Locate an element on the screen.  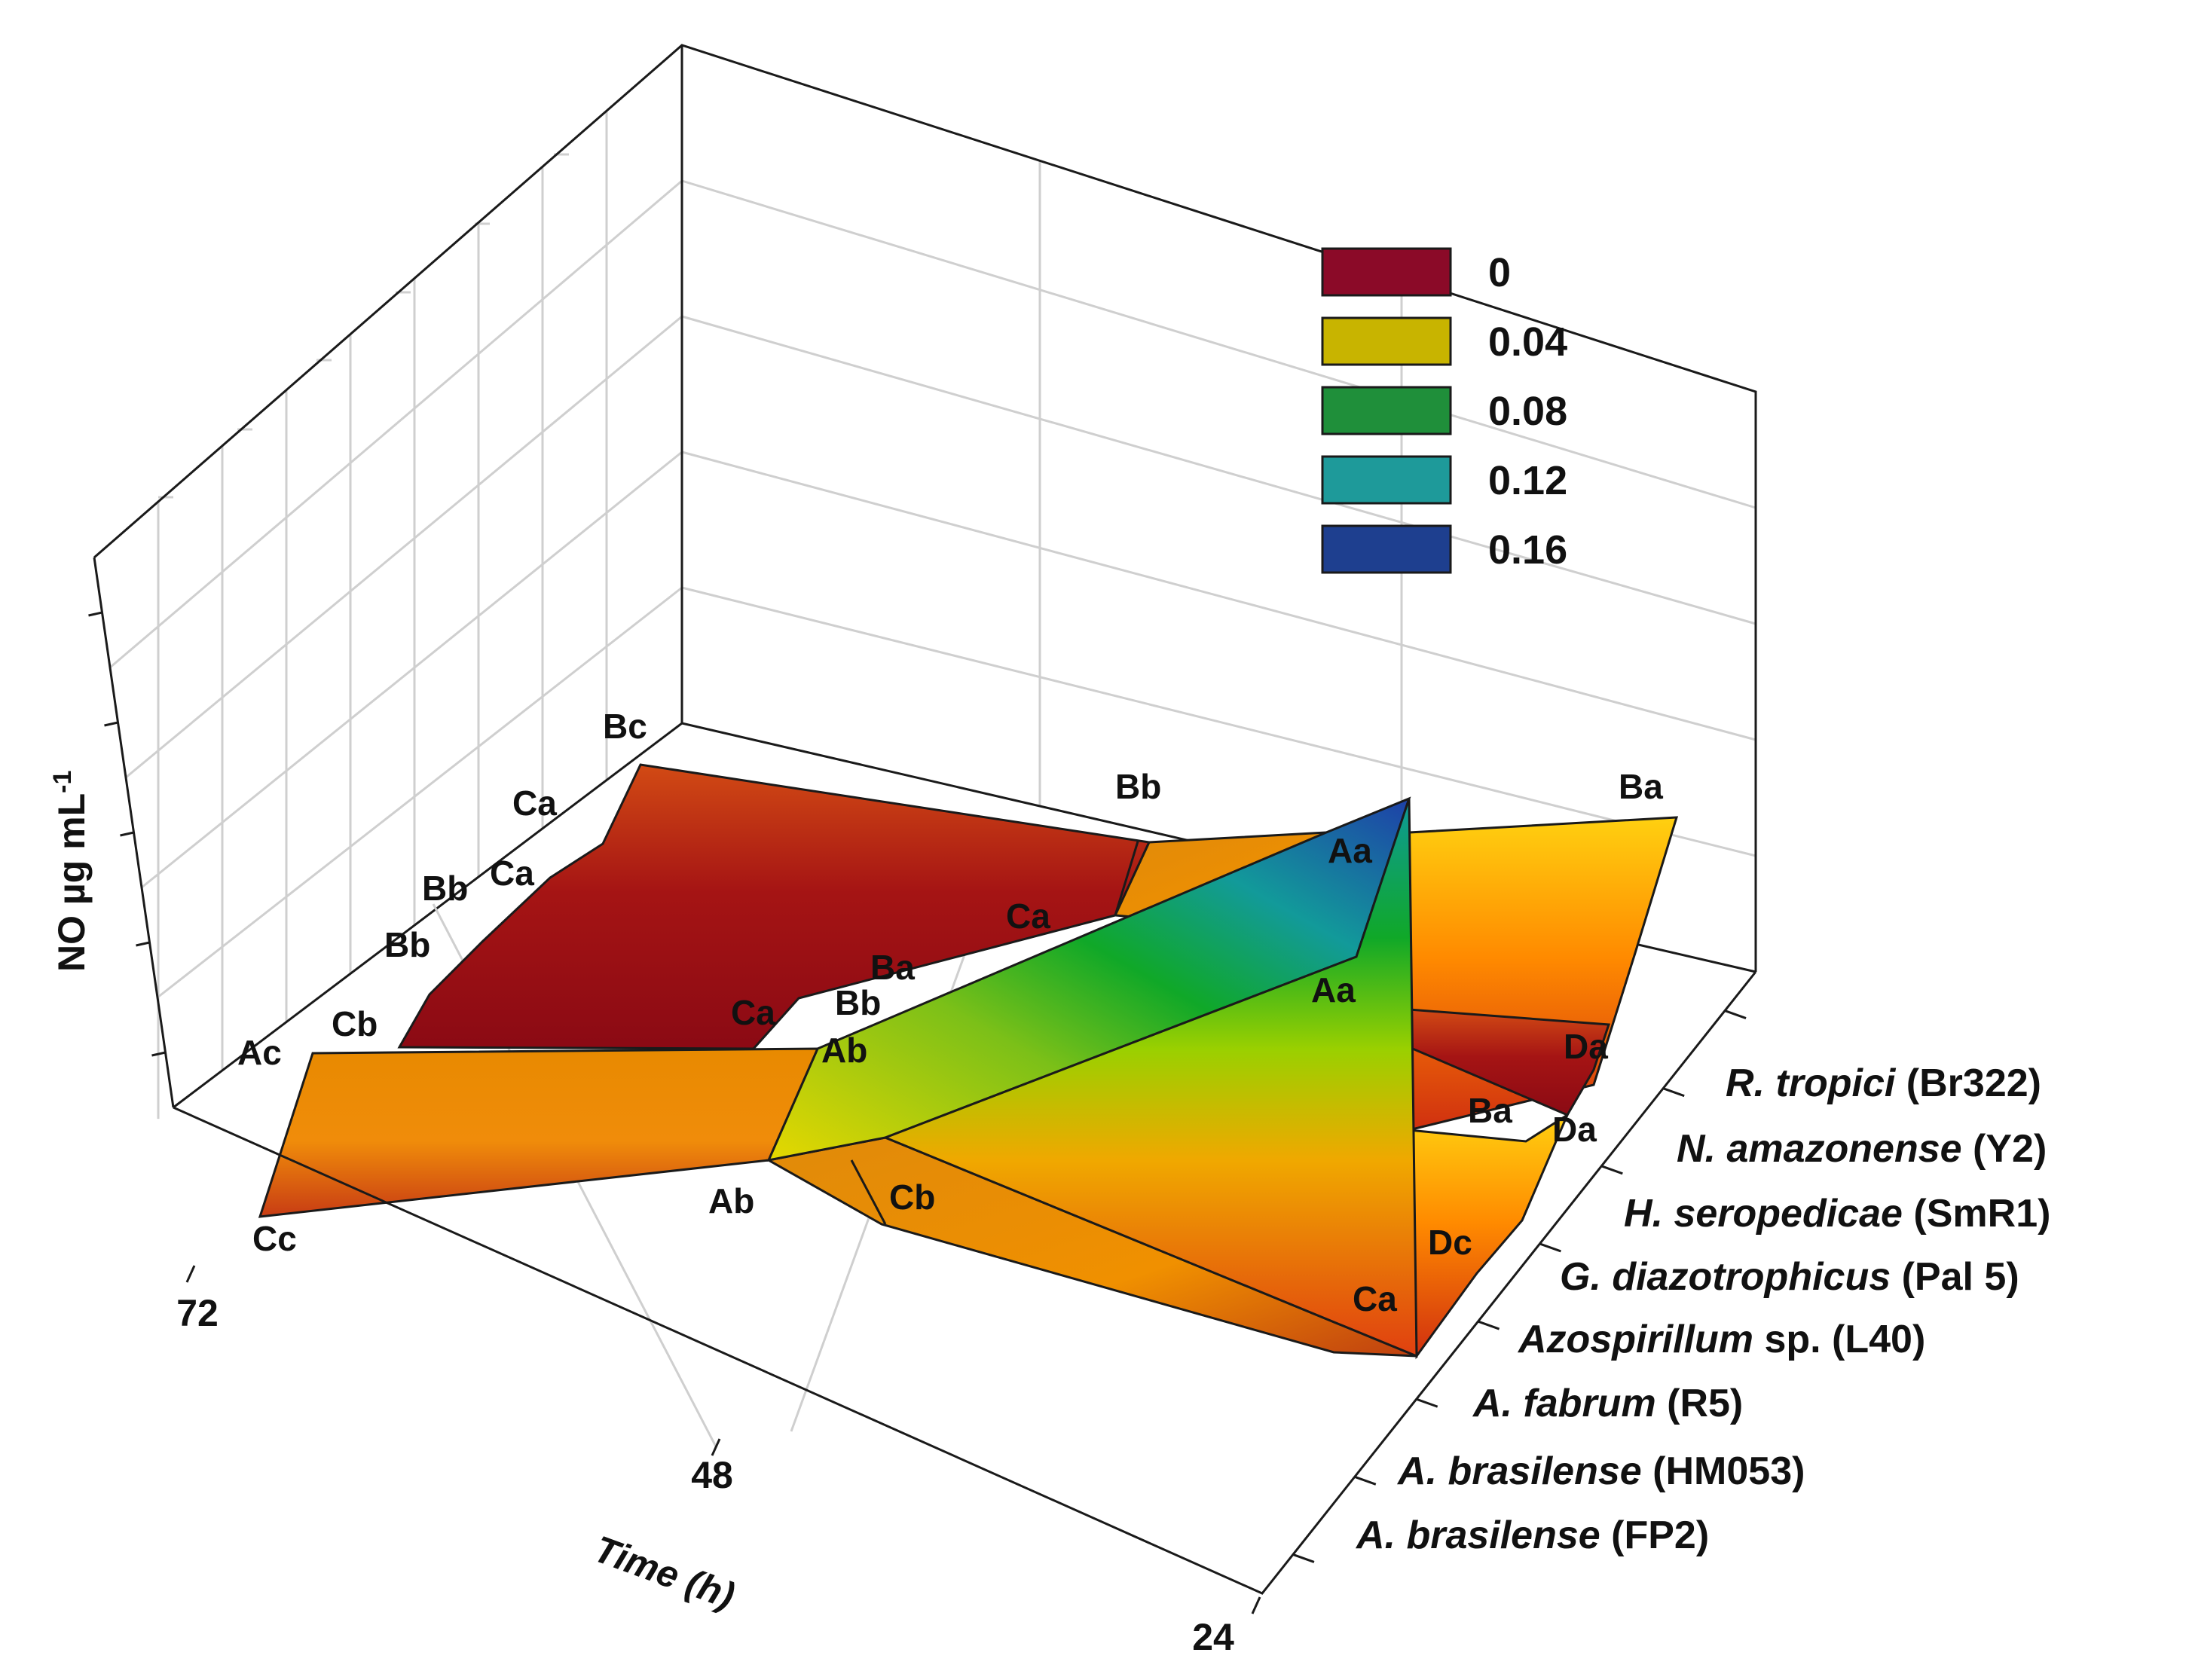
legend-label: 0.08 is located at coordinates (1527, 411).